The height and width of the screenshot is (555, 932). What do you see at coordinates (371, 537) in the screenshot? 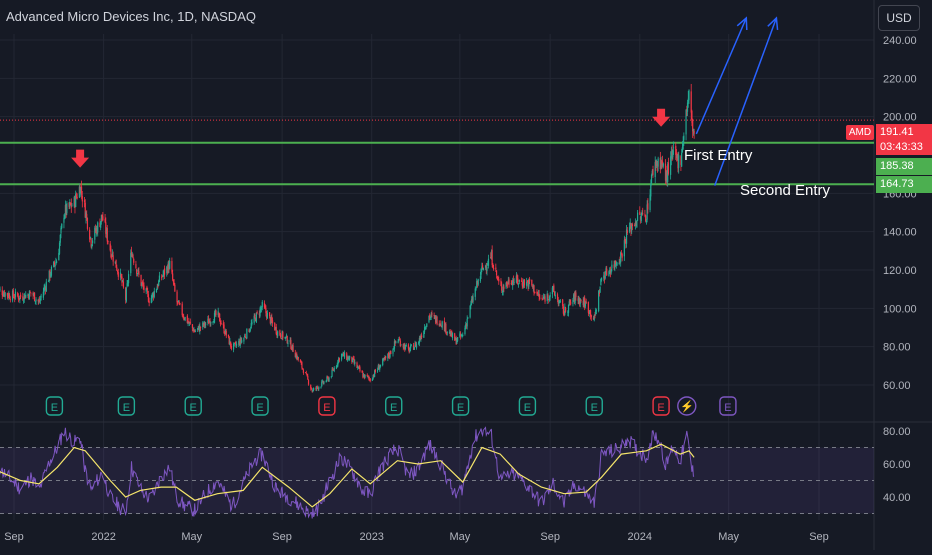
I see `time-tick-label: 2023` at bounding box center [371, 537].